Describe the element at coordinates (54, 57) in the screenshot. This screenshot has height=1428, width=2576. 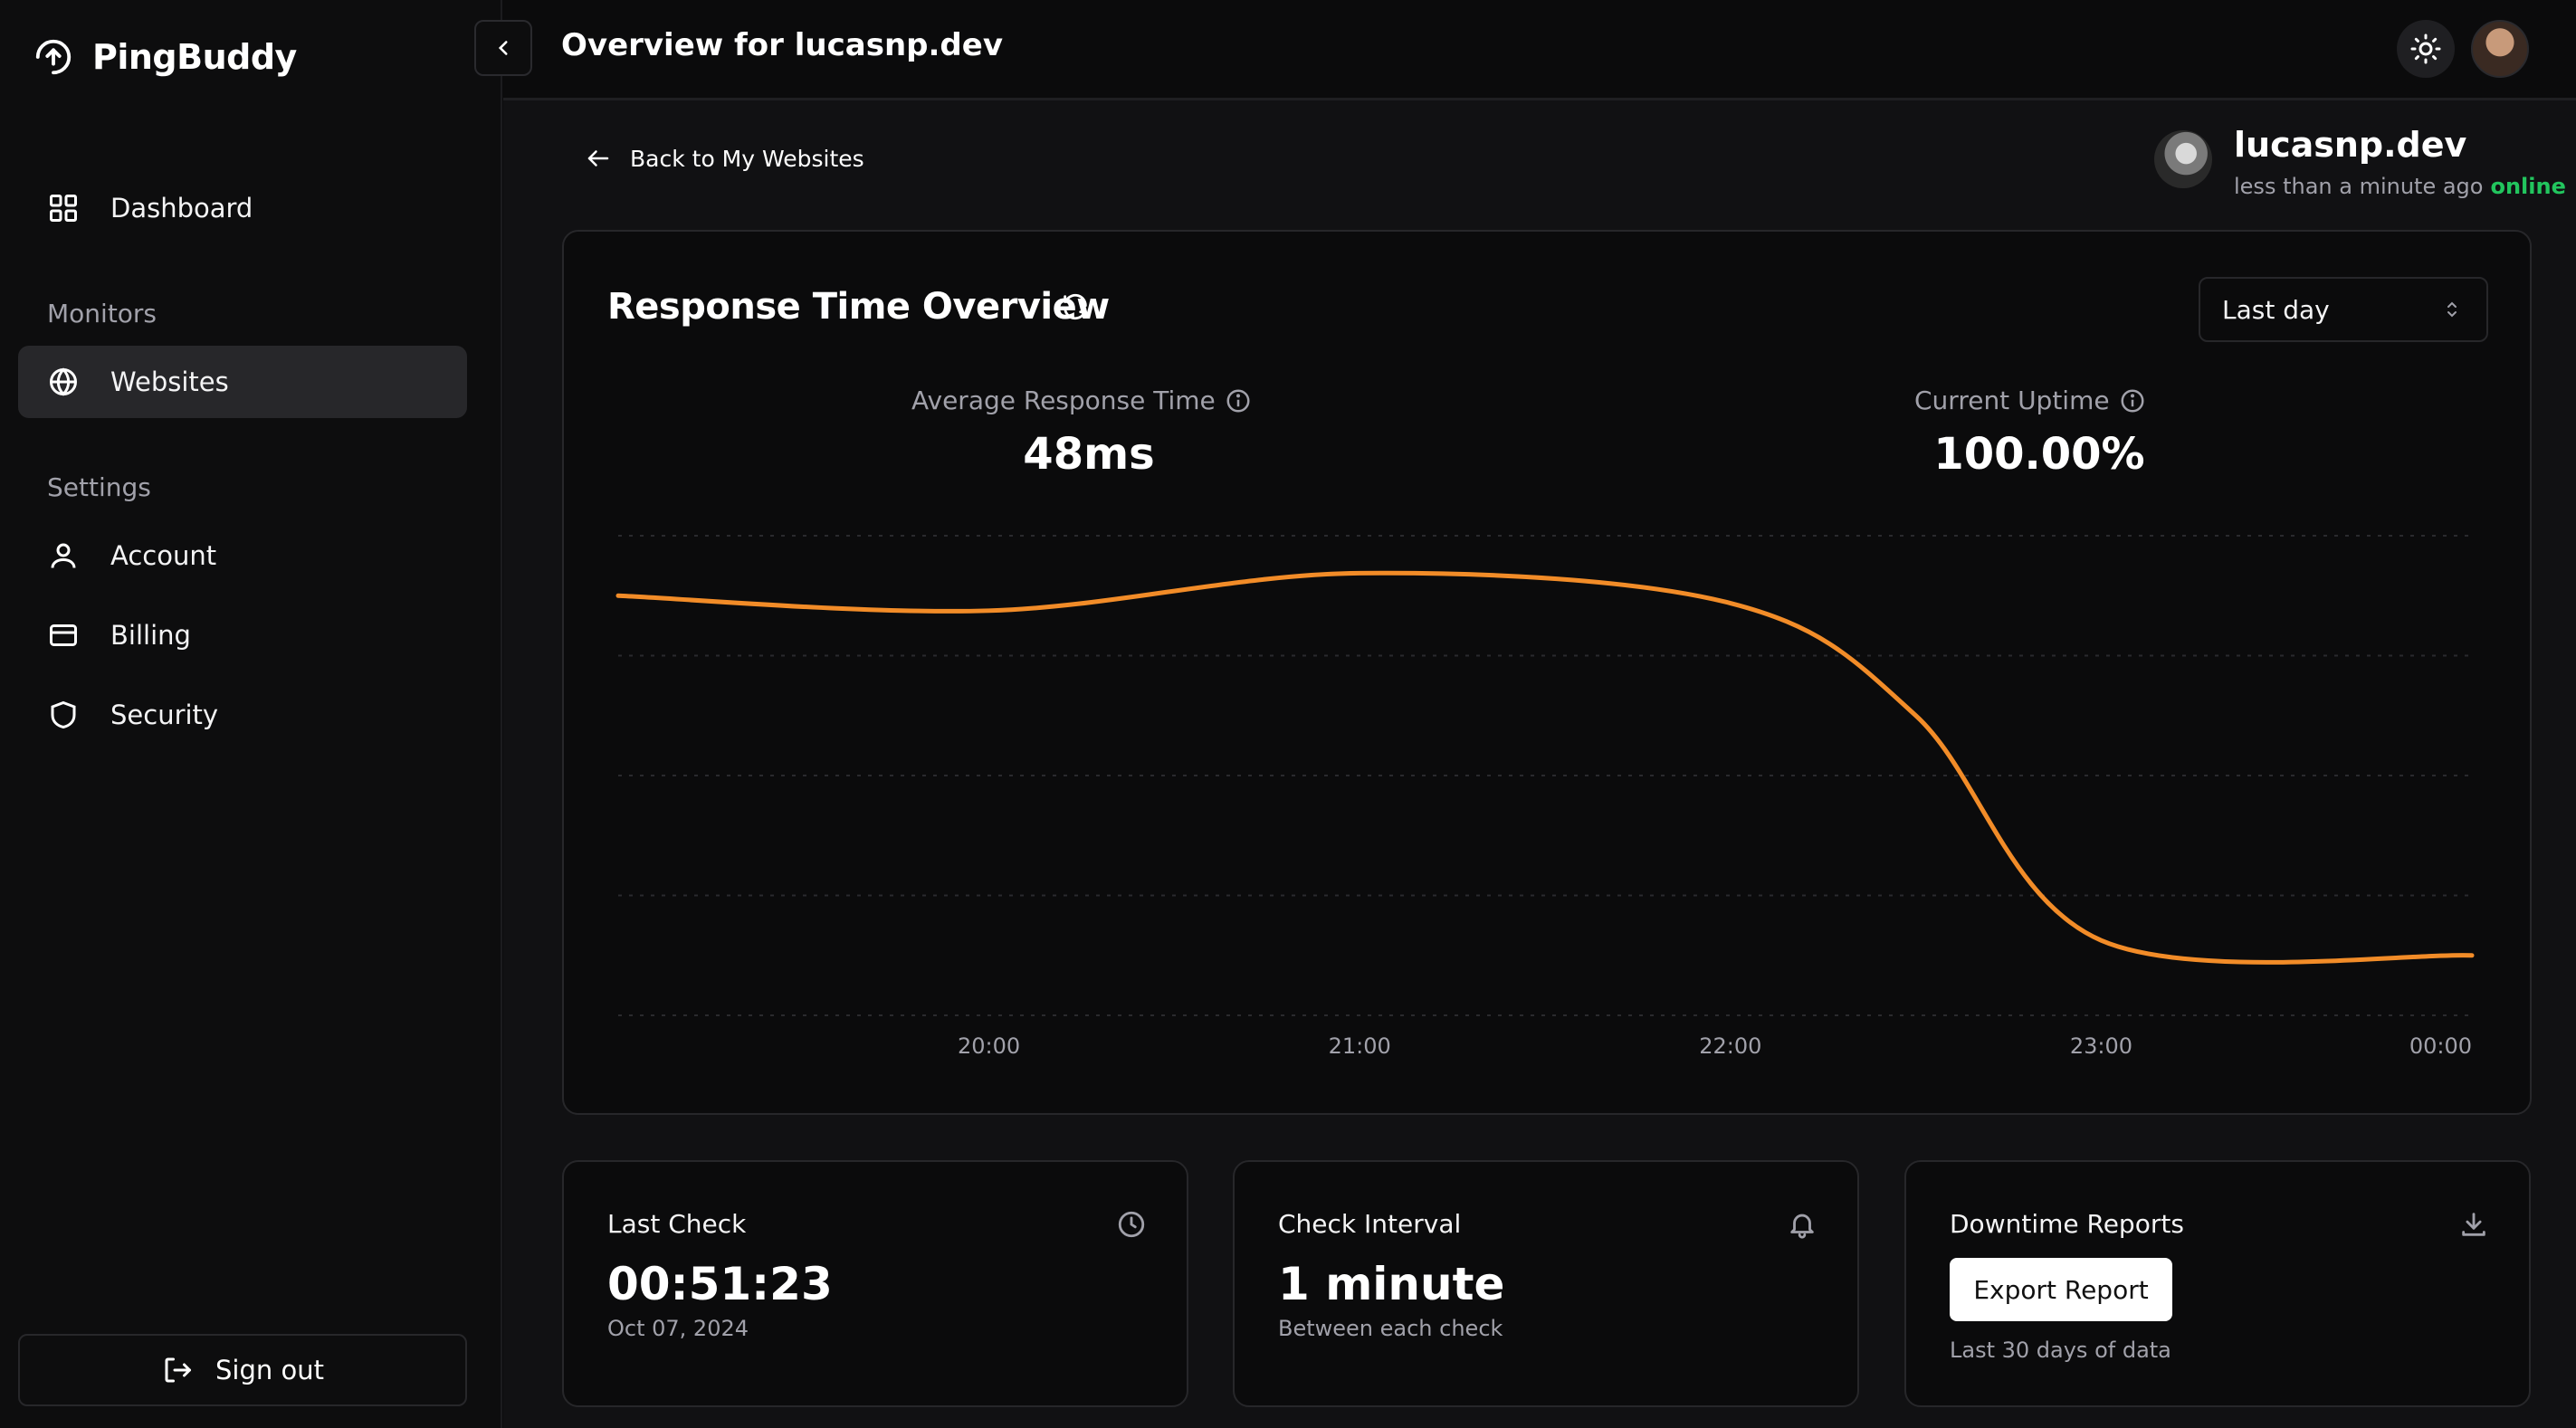
I see `logo-icon` at that location.